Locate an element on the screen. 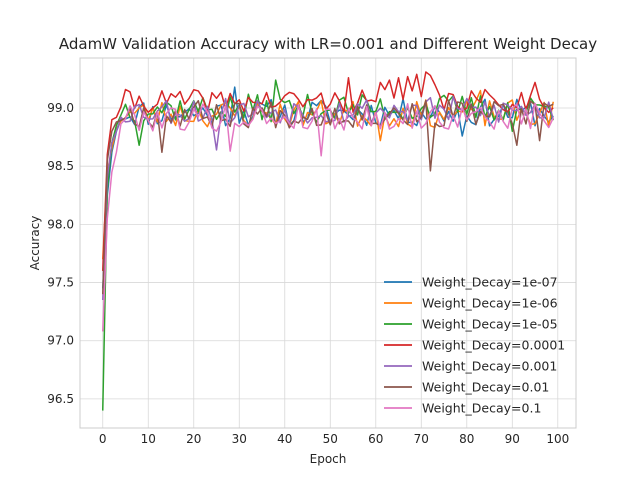 The width and height of the screenshot is (640, 480). x-axis-label: Epoch is located at coordinates (328, 459).